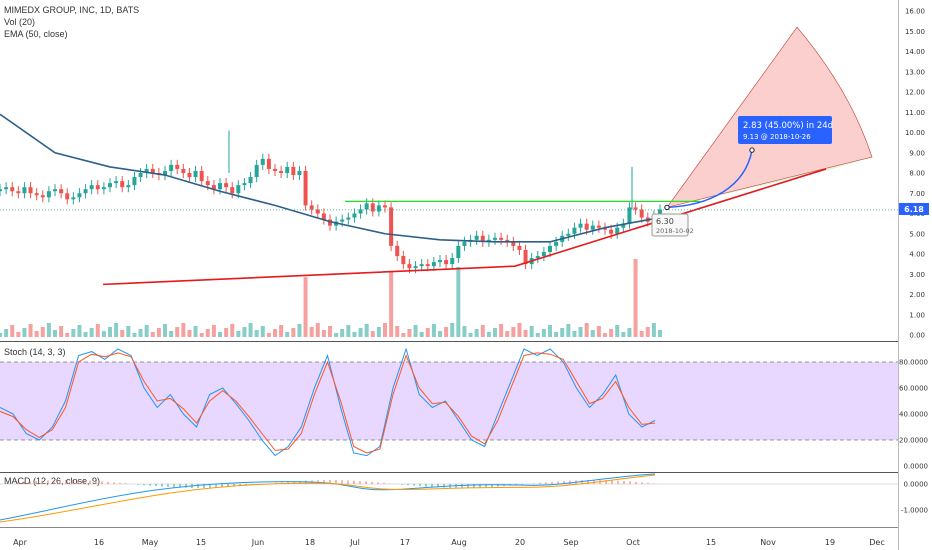  I want to click on price-tick-label: 15.00, so click(915, 32).